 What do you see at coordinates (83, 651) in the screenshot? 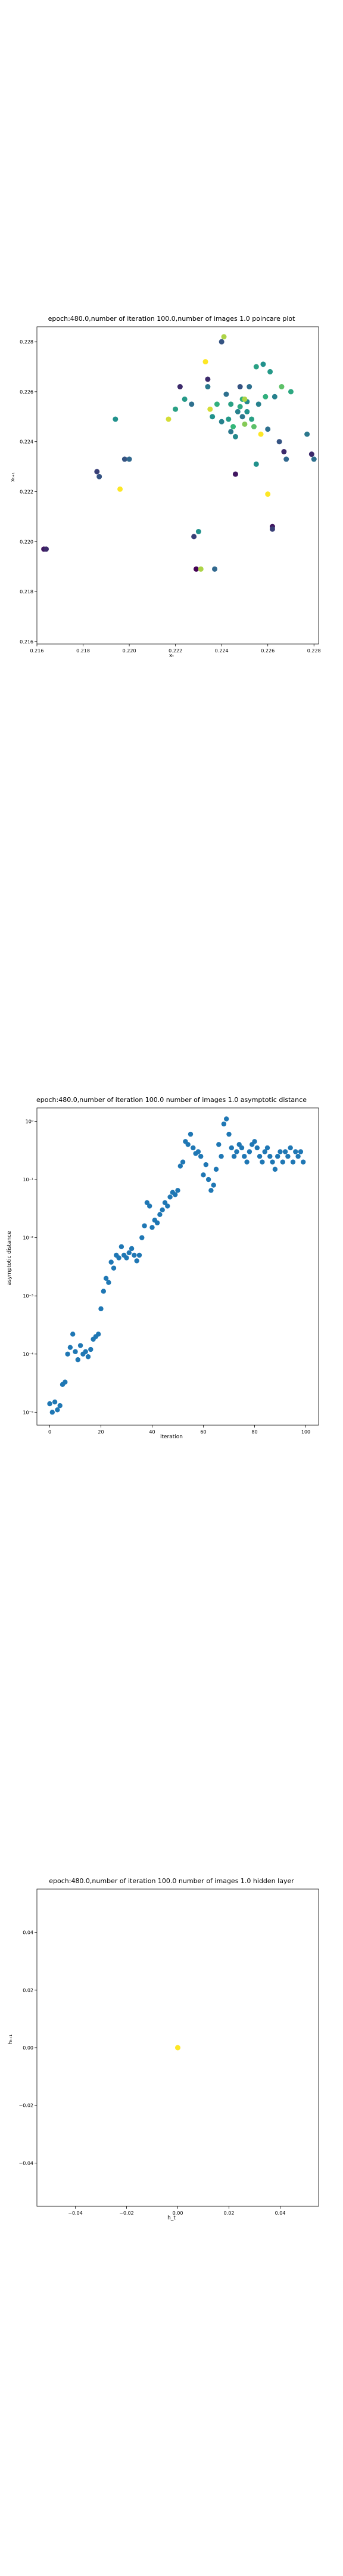
I see `x-tick-label: 0.218` at bounding box center [83, 651].